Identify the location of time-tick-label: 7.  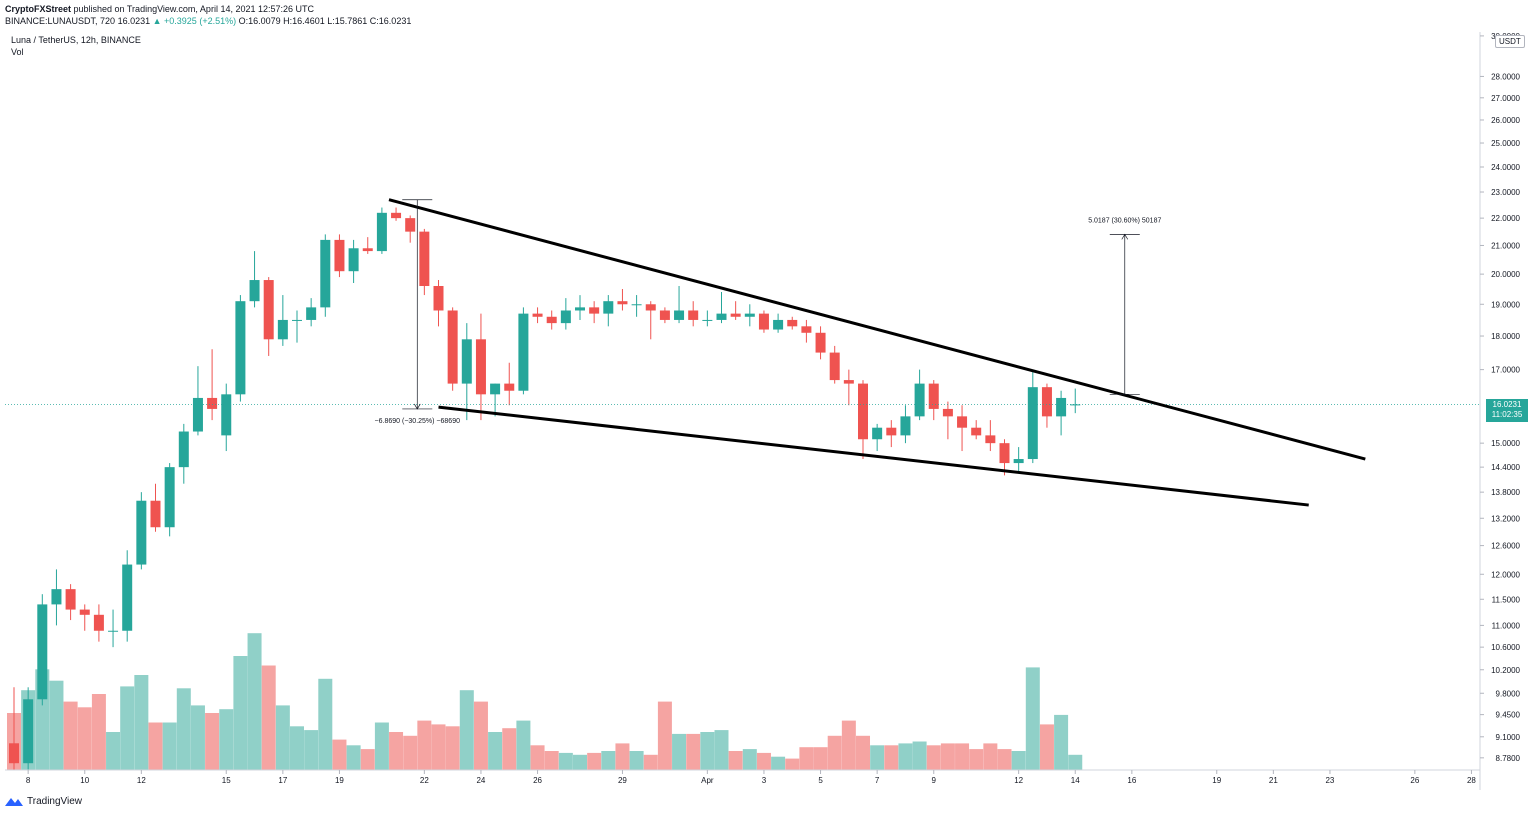
(877, 780).